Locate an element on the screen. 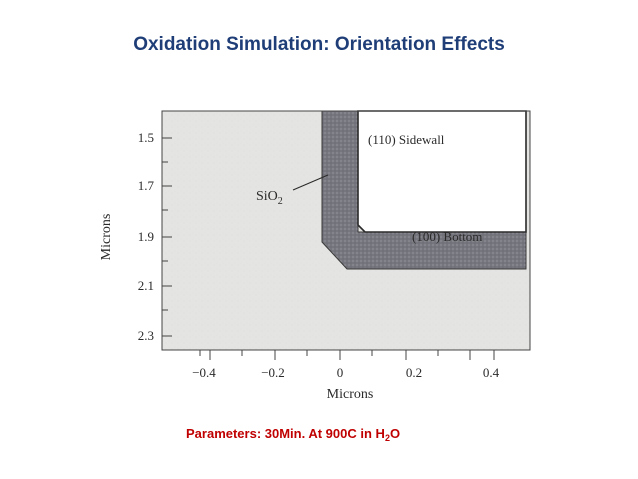 Image resolution: width=638 pixels, height=479 pixels. parameters-caption: Parameters: 30Min. At 900C in H2O is located at coordinates (293, 434).